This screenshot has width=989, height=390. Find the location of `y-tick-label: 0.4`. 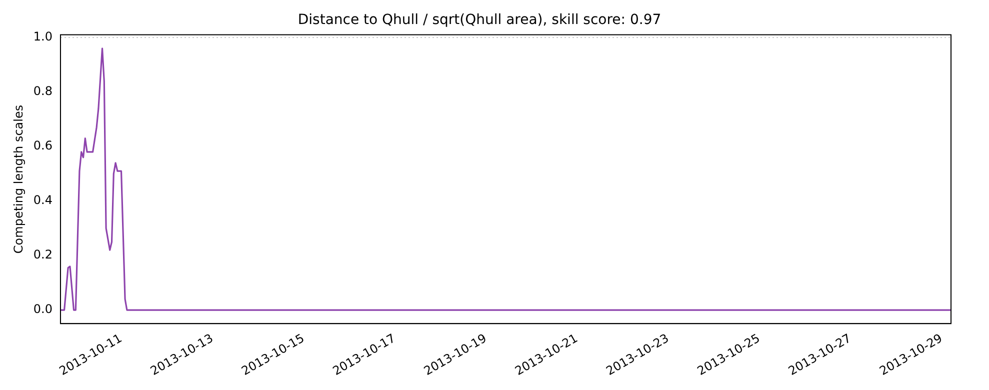

y-tick-label: 0.4 is located at coordinates (42, 200).